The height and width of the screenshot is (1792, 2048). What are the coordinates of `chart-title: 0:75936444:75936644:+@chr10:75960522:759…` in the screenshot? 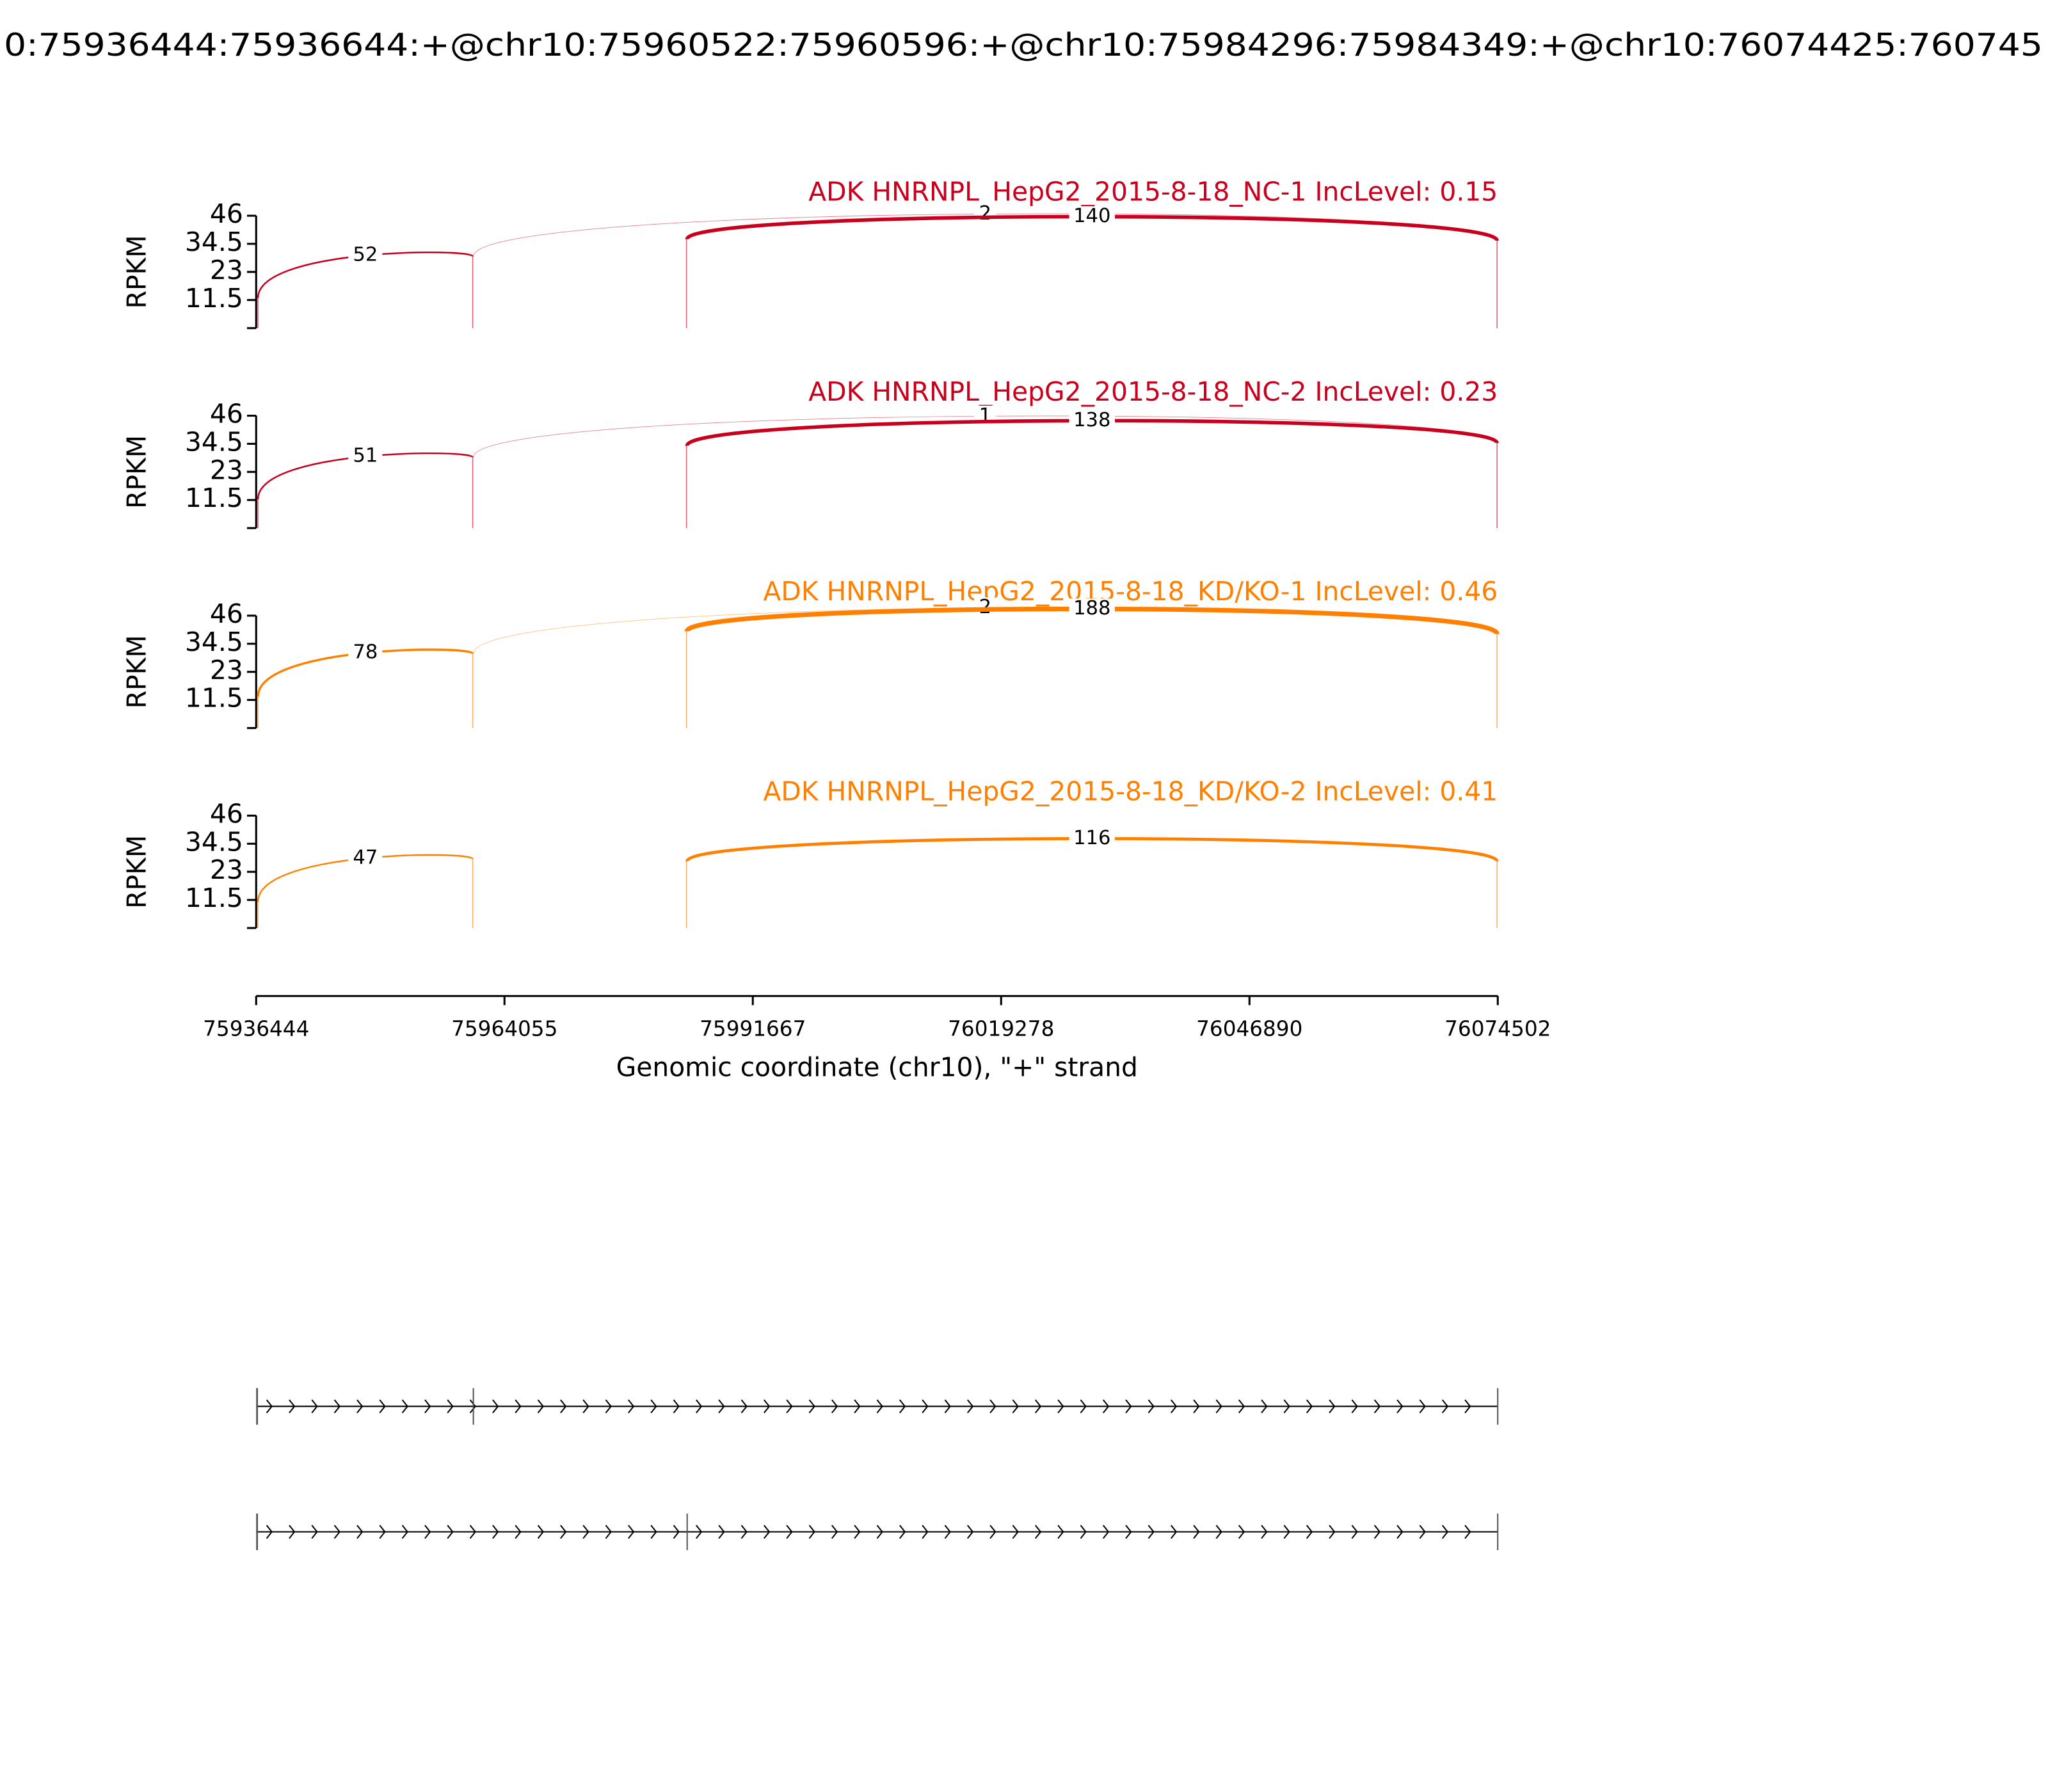 It's located at (1023, 45).